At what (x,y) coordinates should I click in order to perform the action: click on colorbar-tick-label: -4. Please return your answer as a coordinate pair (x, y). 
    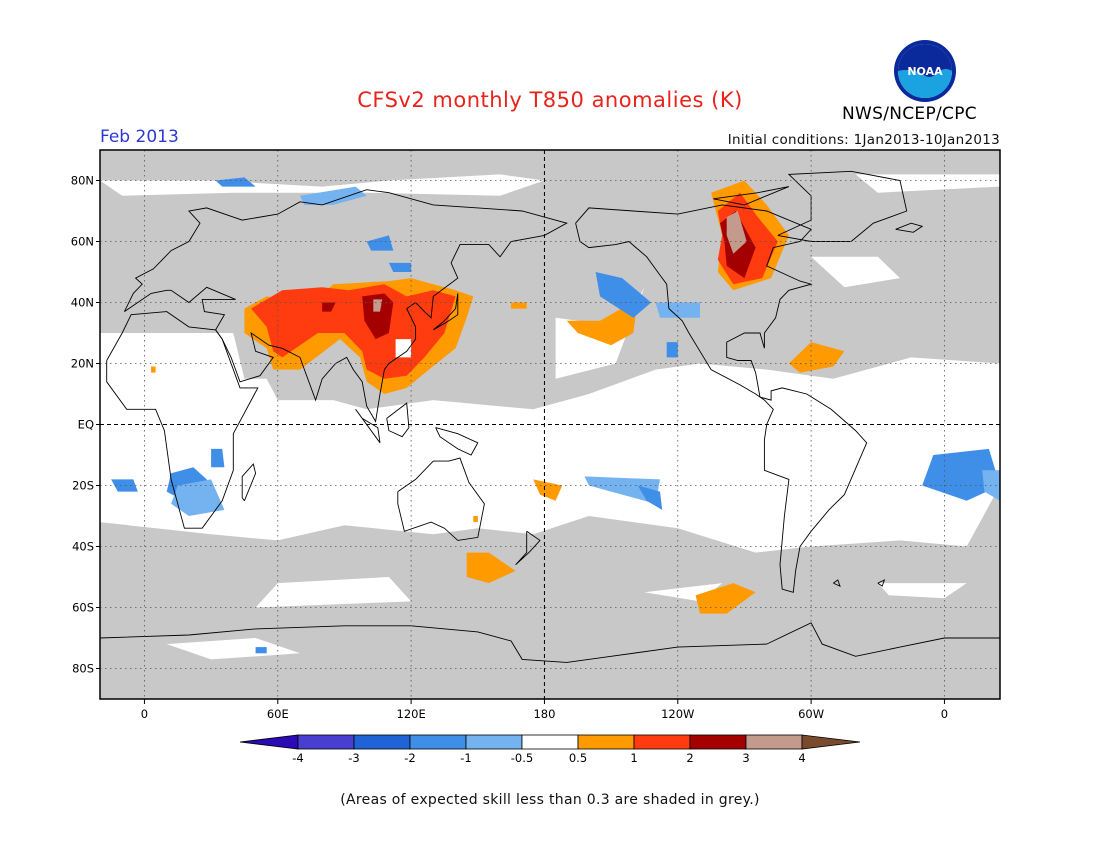
    Looking at the image, I should click on (297, 758).